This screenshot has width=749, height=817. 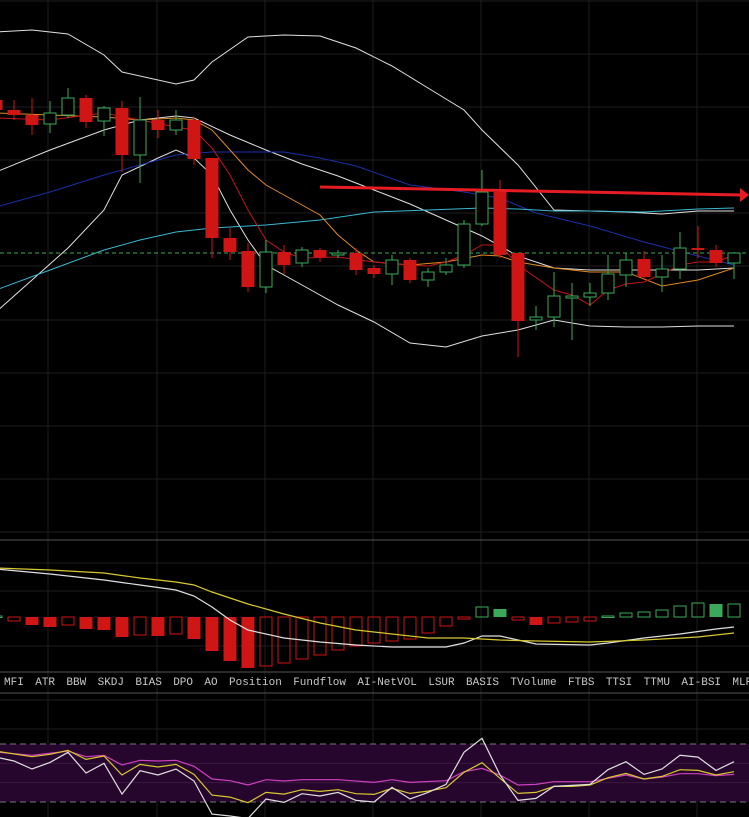 What do you see at coordinates (387, 682) in the screenshot?
I see `indicator-tab-ai-netvol: AI-NetVOL` at bounding box center [387, 682].